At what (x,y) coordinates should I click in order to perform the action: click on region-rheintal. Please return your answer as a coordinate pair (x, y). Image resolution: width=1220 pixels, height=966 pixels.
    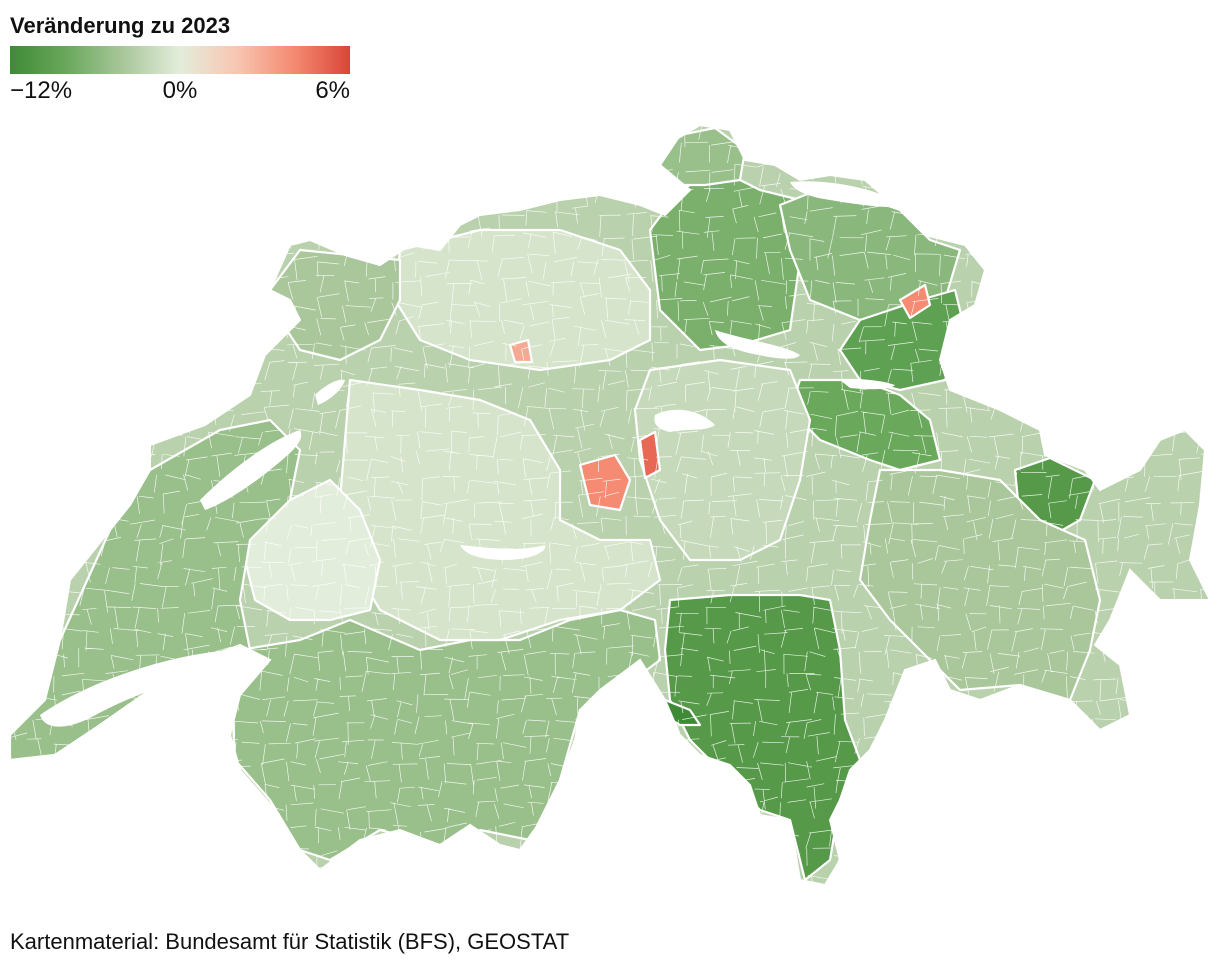
    Looking at the image, I should click on (902, 340).